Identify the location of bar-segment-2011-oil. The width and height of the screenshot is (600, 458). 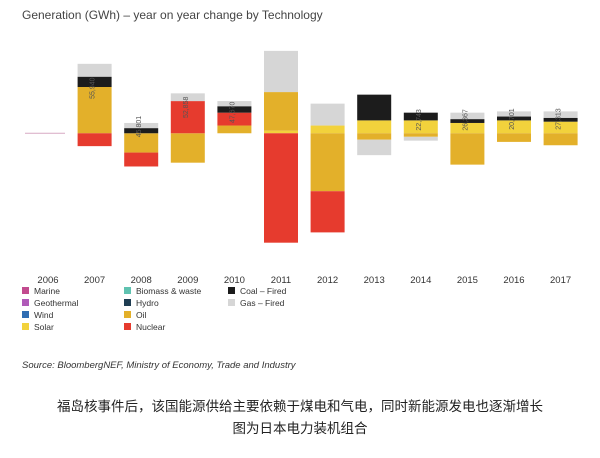
(281, 111).